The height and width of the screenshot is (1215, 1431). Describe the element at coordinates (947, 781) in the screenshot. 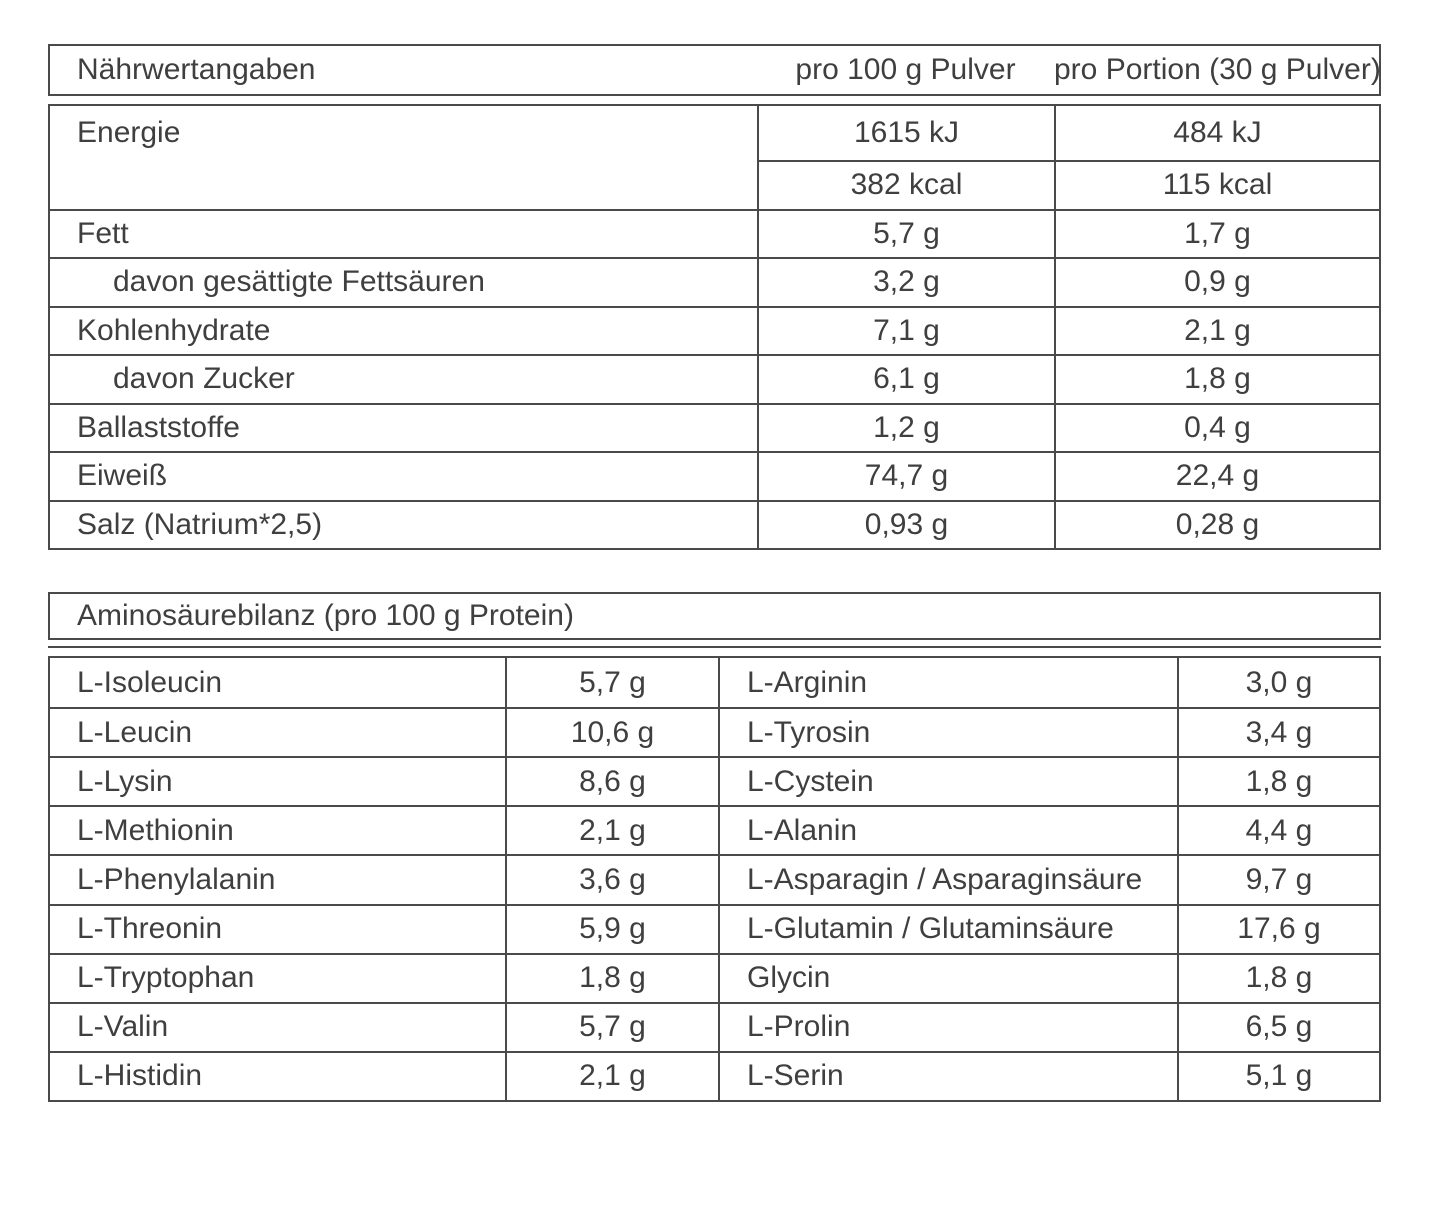

I see `amino-name: L-Cystein` at that location.